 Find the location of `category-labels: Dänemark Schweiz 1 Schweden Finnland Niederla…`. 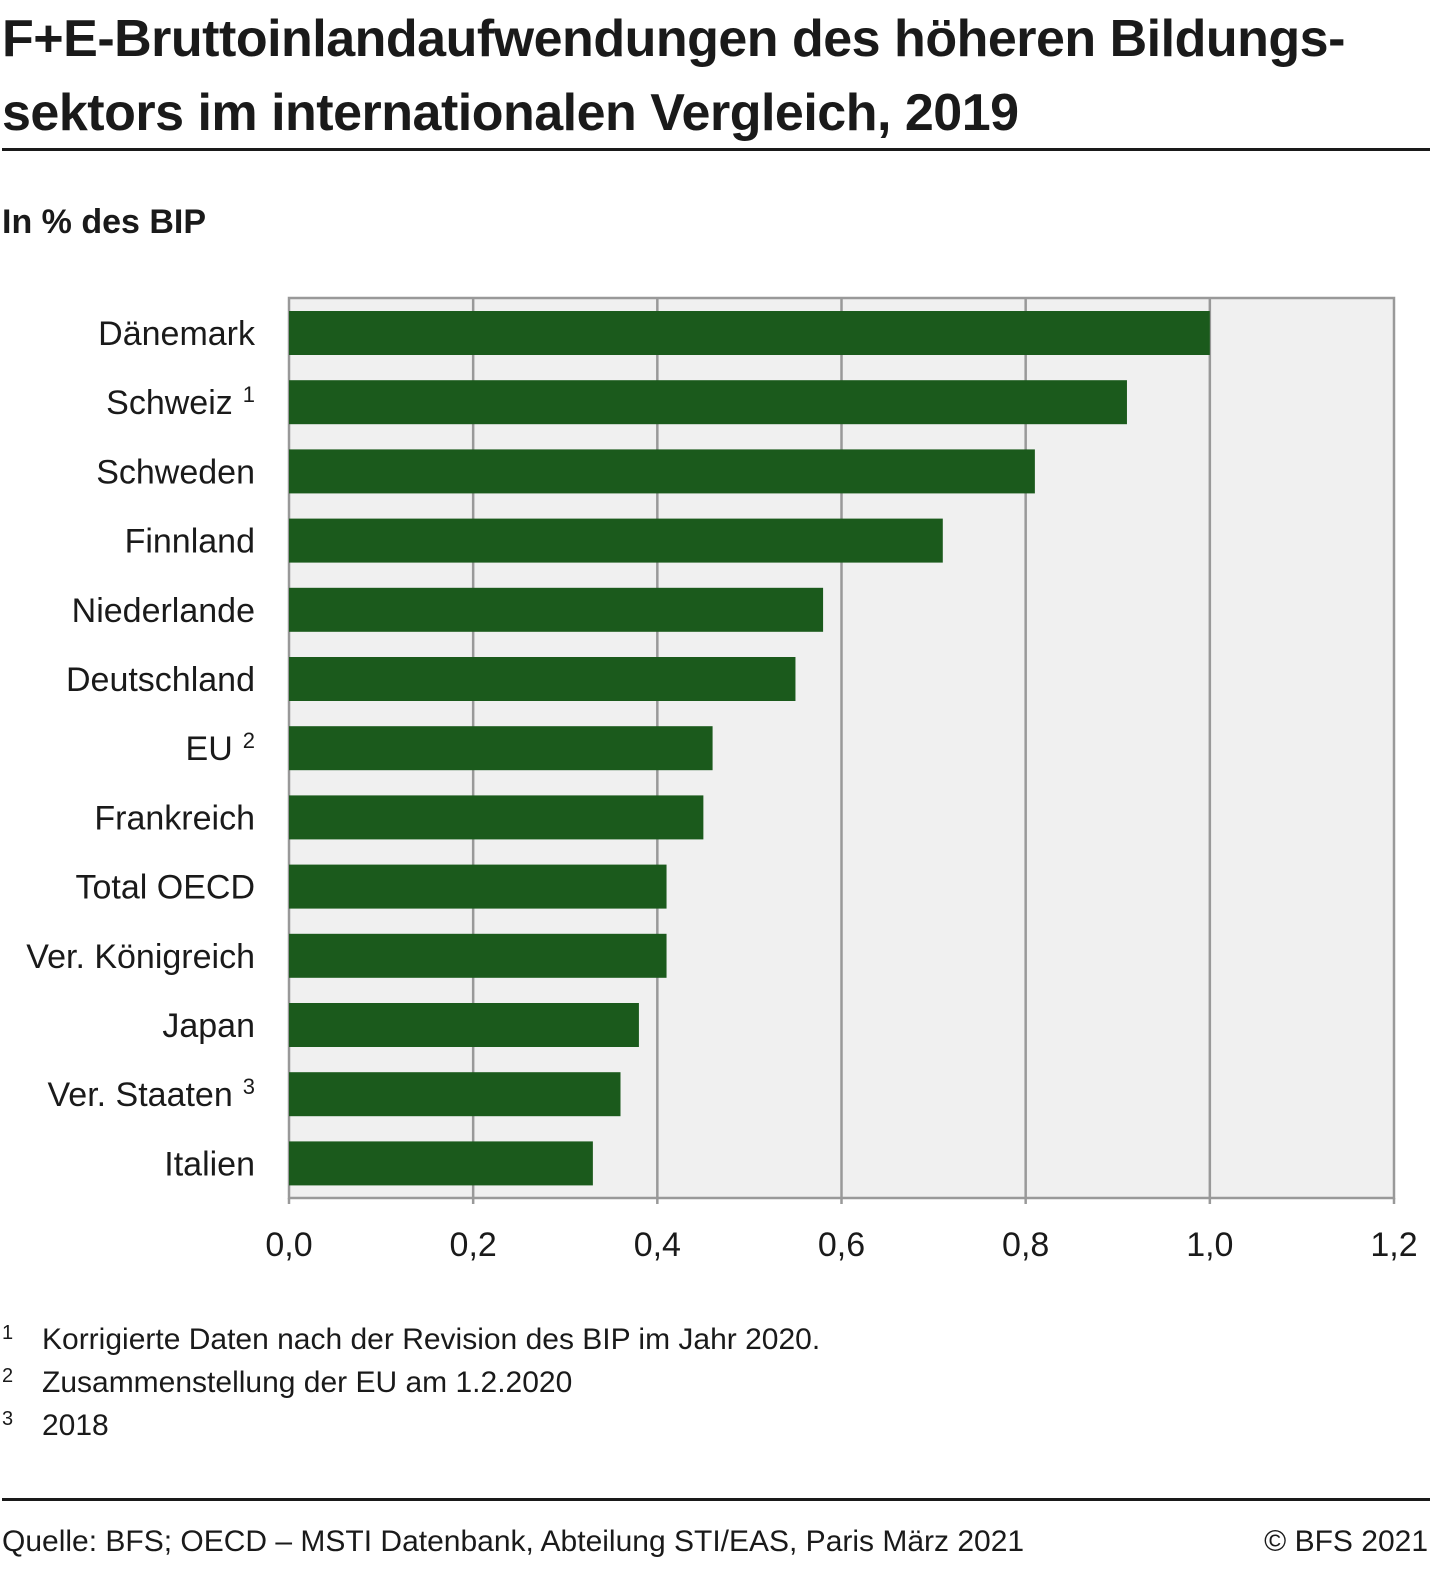

category-labels: Dänemark Schweiz 1 Schweden Finnland Niederla… is located at coordinates (141, 749).